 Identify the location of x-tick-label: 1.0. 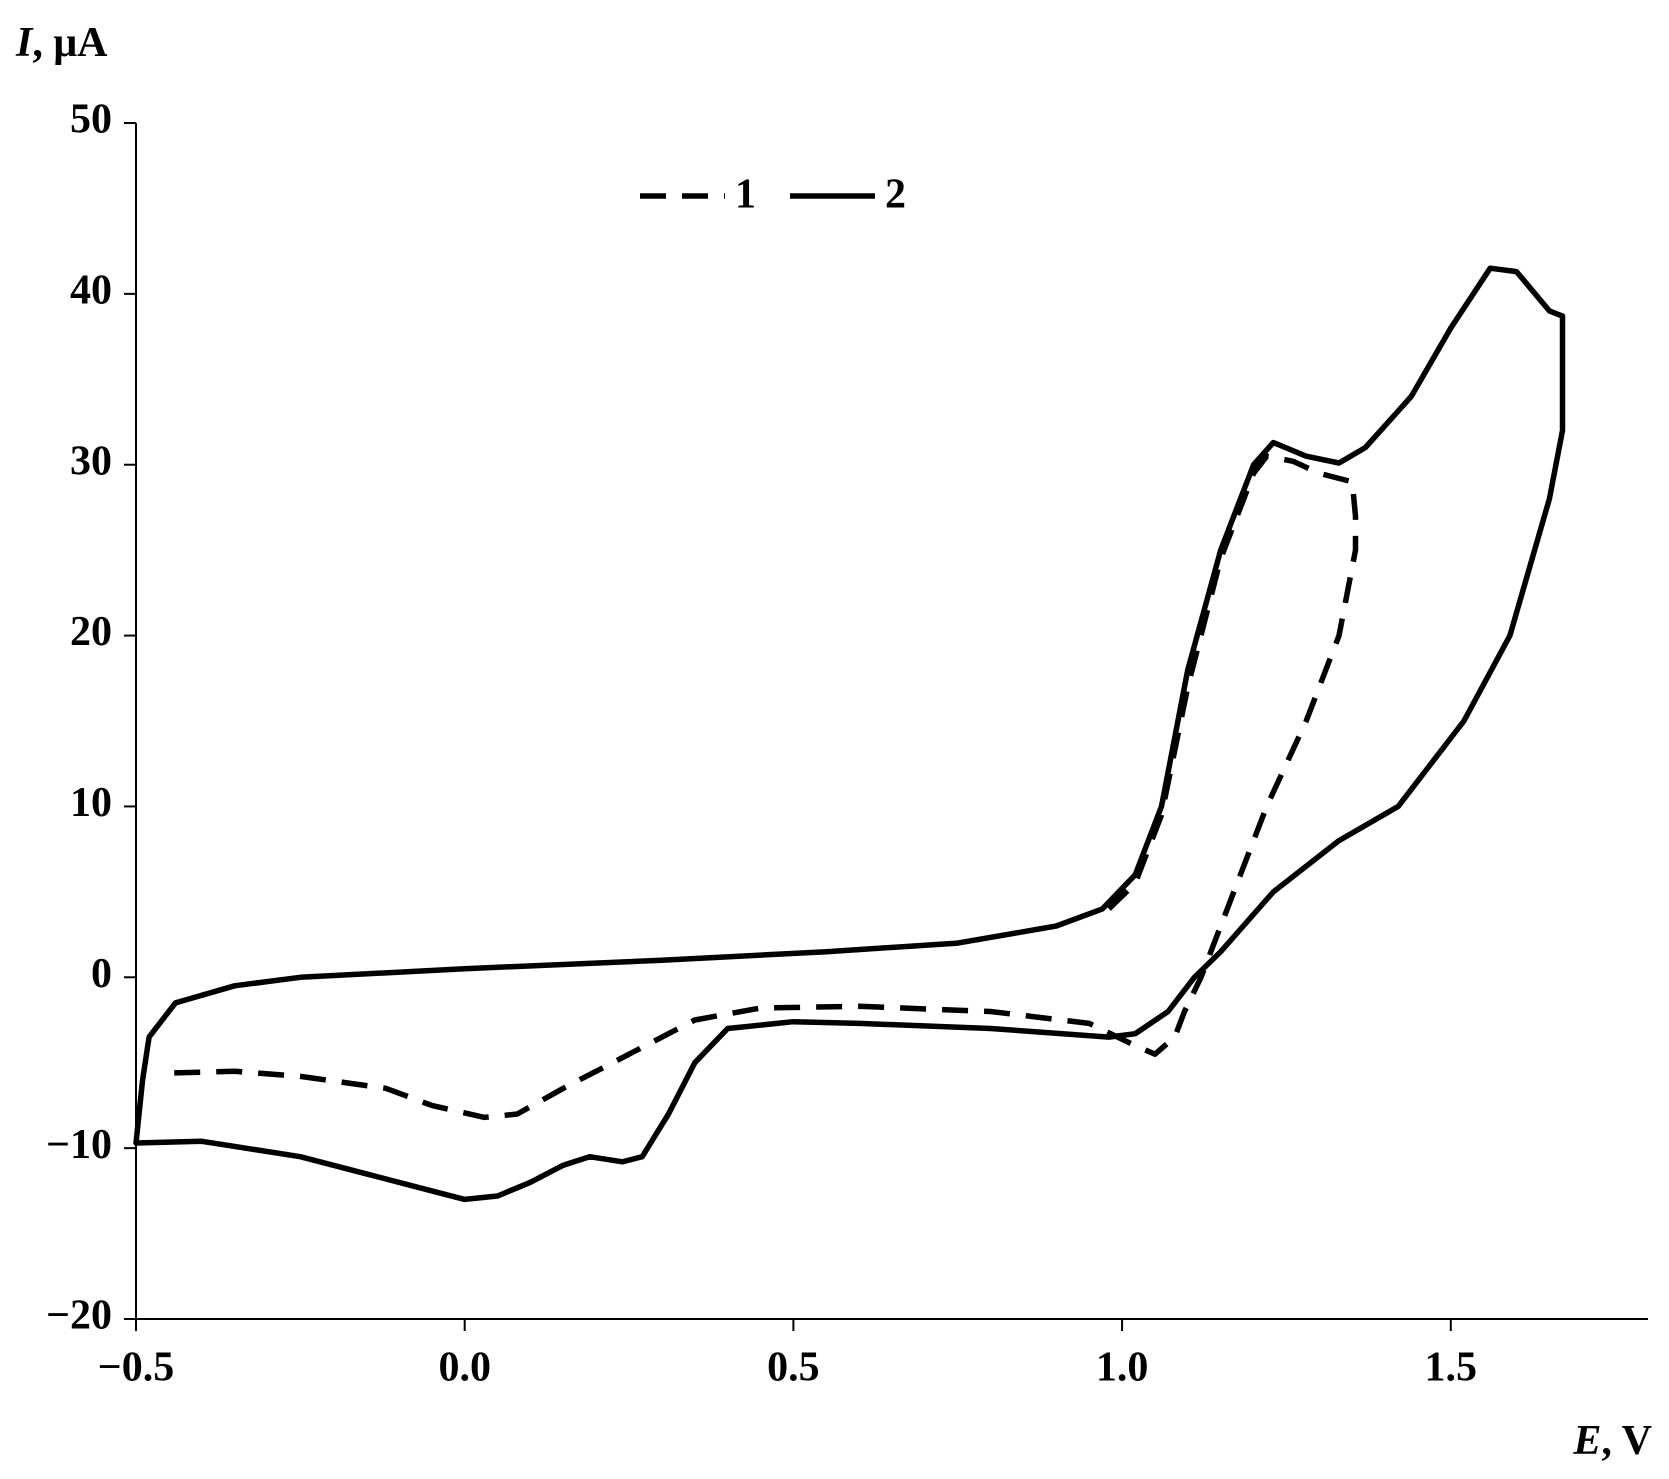
(1122, 1368).